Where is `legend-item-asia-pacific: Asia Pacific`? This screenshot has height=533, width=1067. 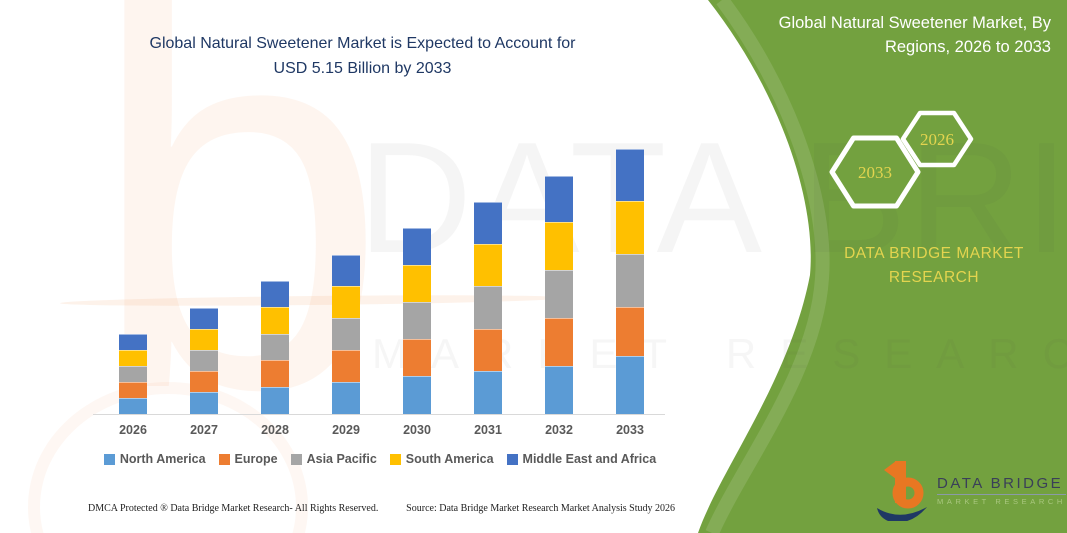 legend-item-asia-pacific: Asia Pacific is located at coordinates (333, 459).